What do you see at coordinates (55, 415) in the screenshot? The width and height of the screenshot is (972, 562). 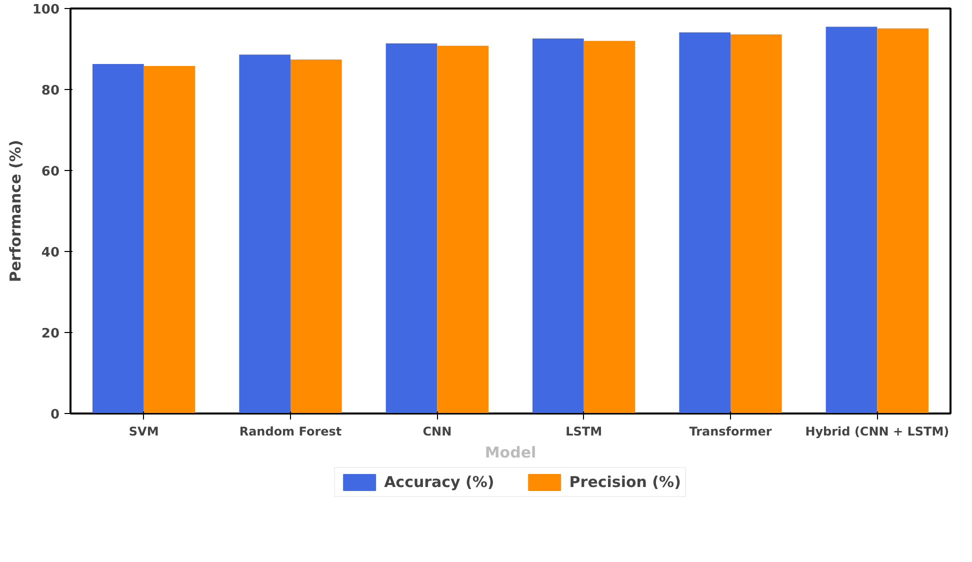 I see `y-tick-label: 0` at bounding box center [55, 415].